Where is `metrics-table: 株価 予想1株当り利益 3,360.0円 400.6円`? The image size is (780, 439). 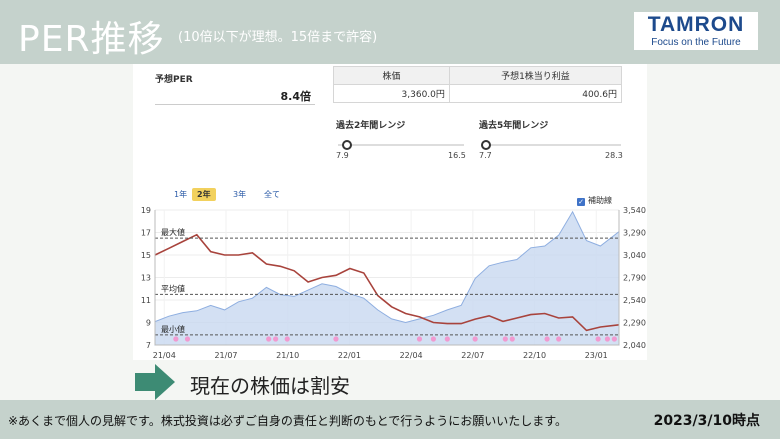 metrics-table: 株価 予想1株当り利益 3,360.0円 400.6円 is located at coordinates (478, 84).